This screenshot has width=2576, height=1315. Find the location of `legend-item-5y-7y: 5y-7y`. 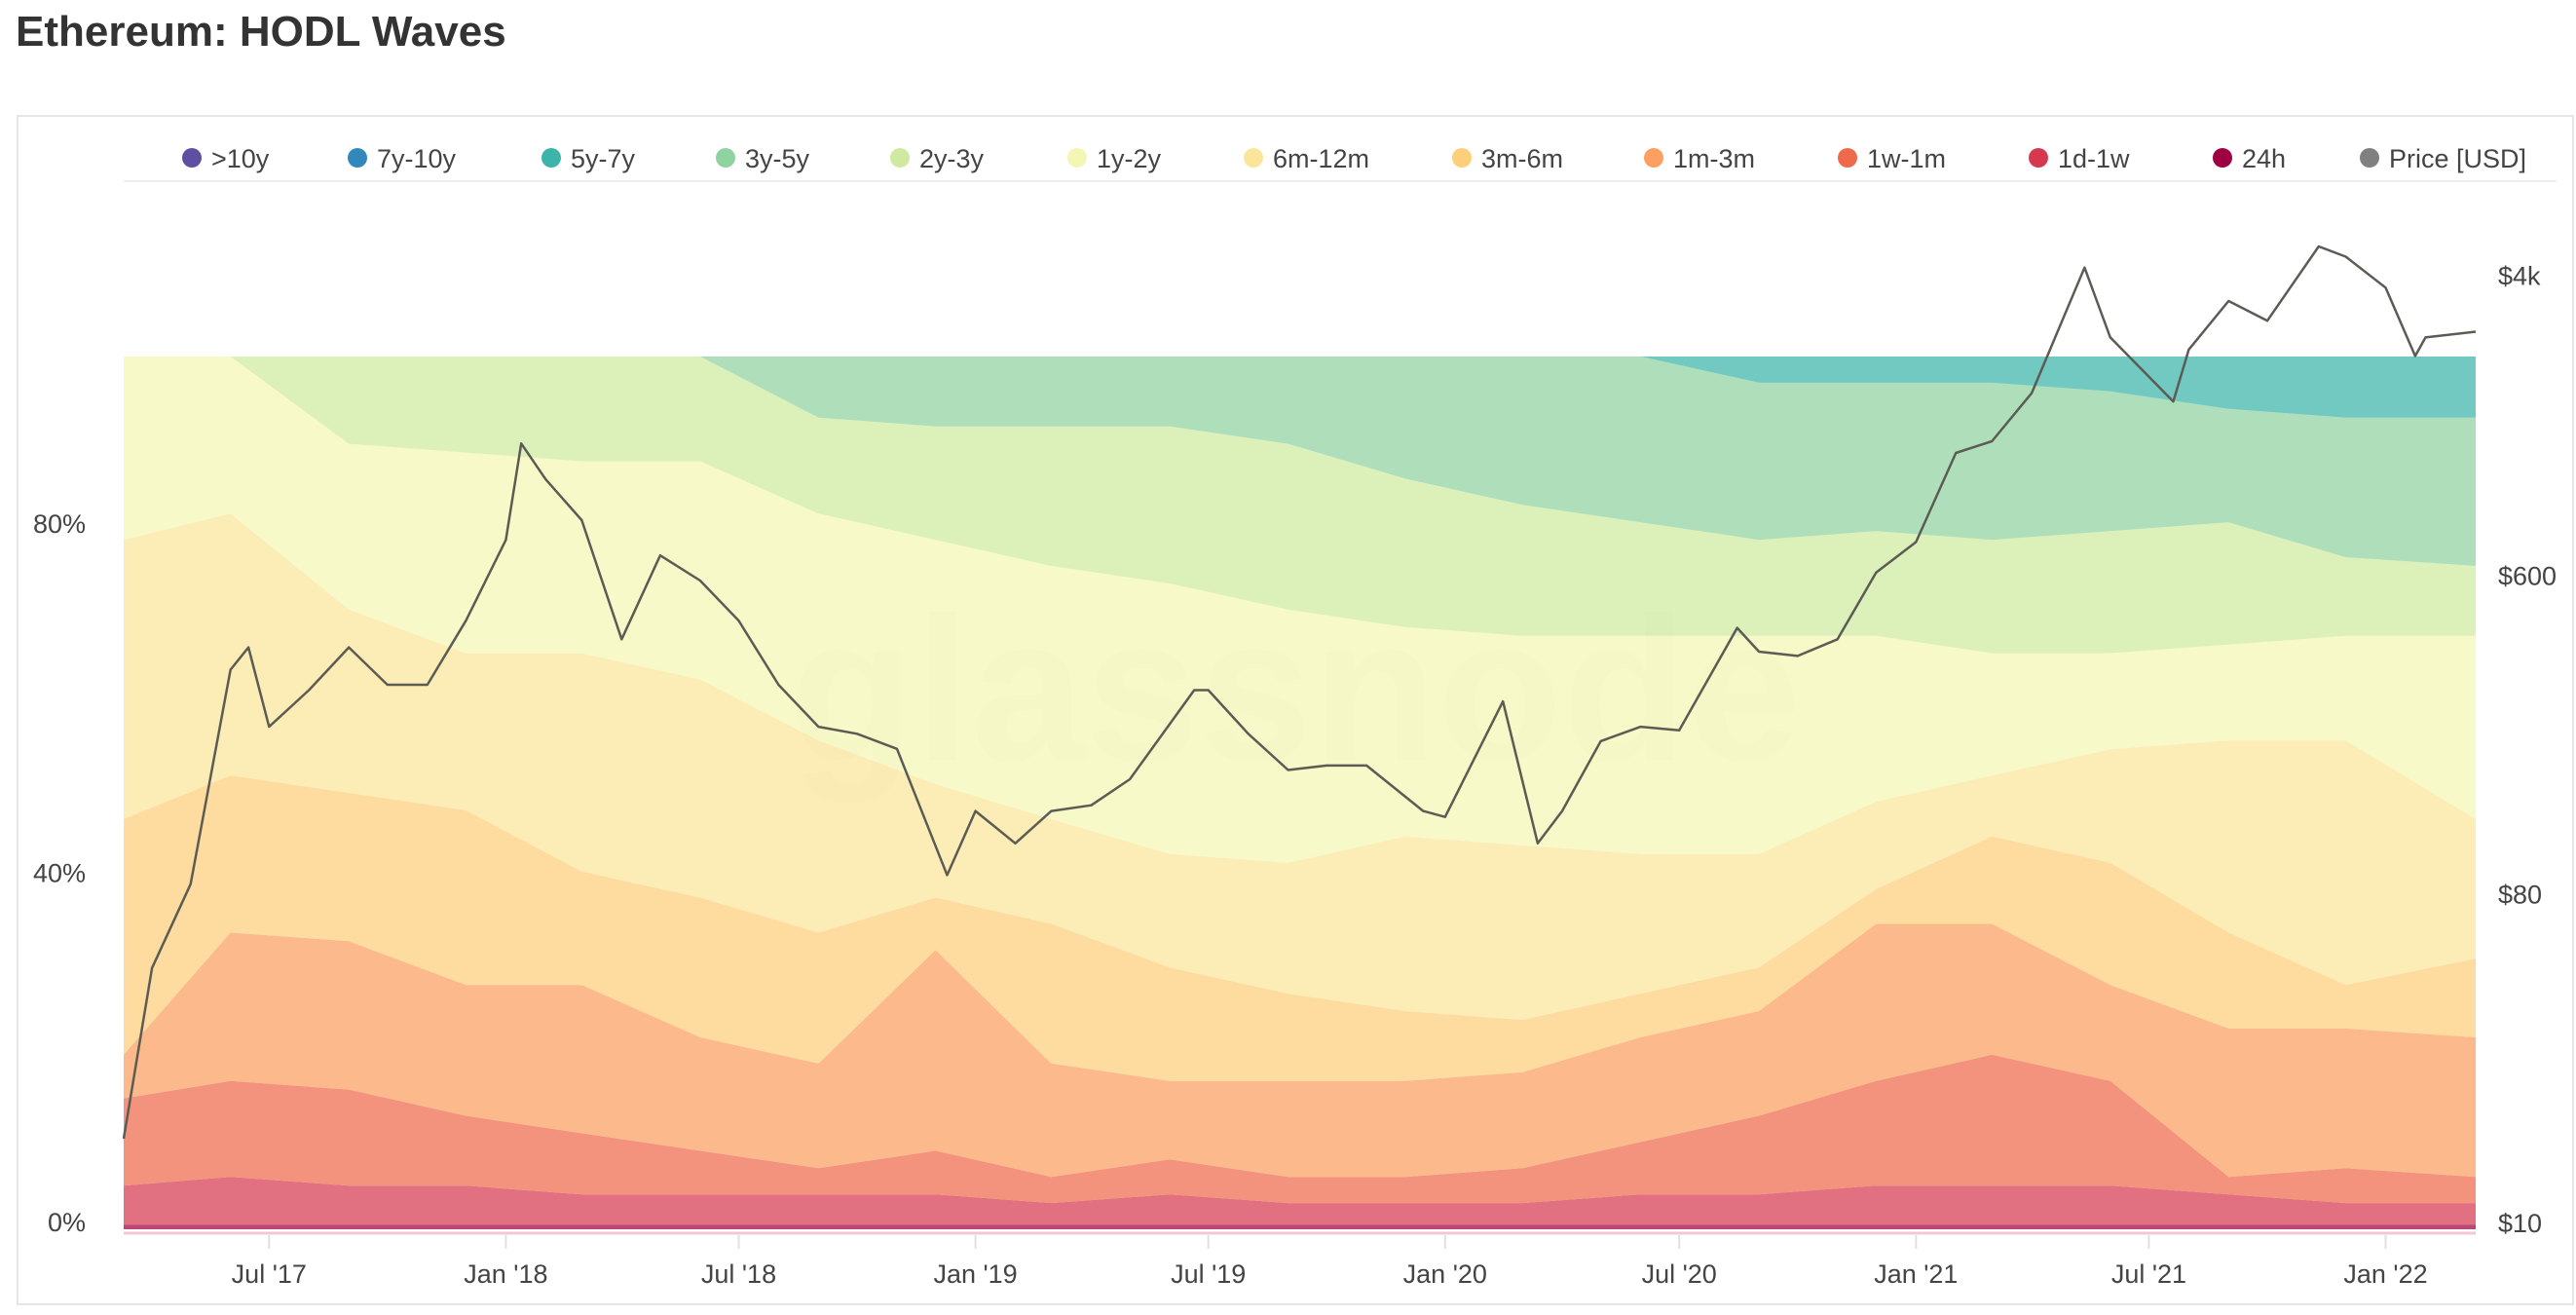

legend-item-5y-7y: 5y-7y is located at coordinates (588, 158).